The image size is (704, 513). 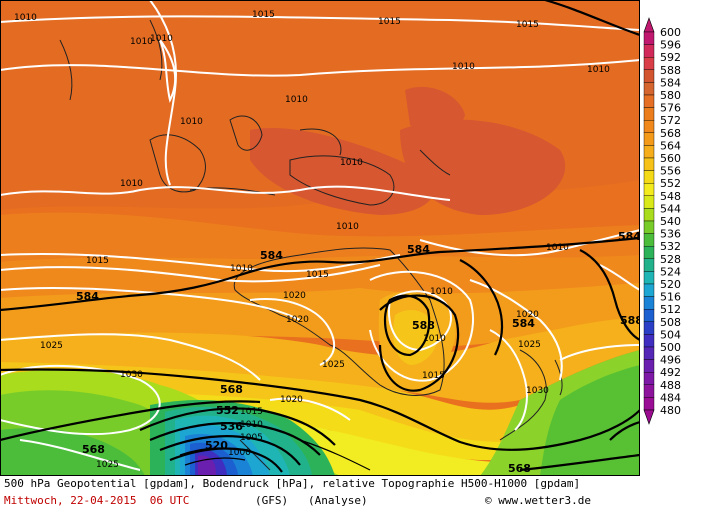 I want to click on legend-label: 568, so click(x=670, y=133).